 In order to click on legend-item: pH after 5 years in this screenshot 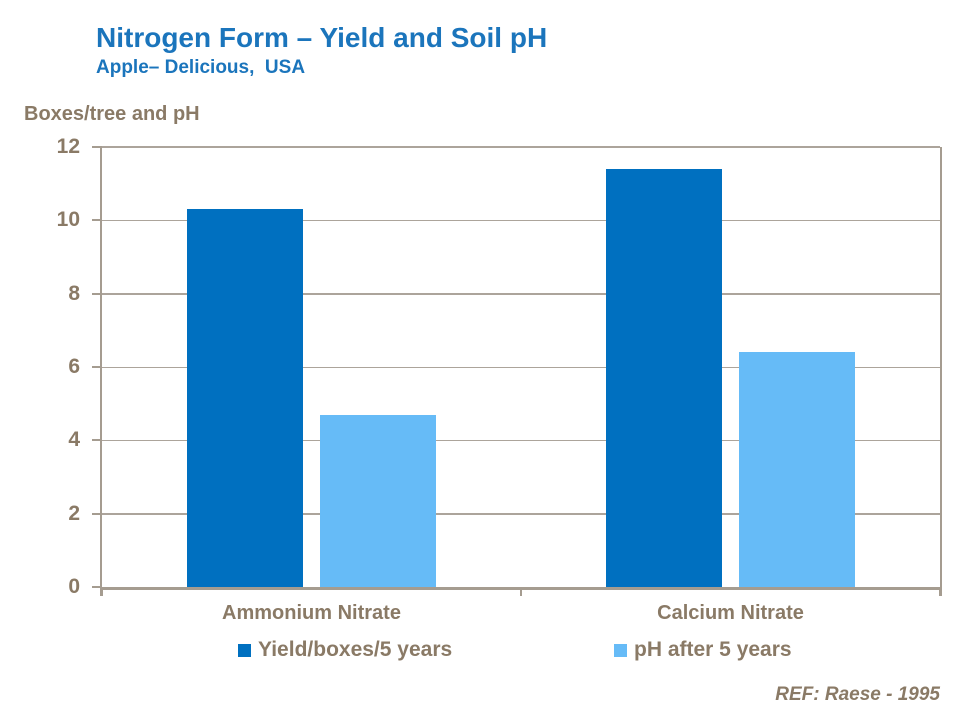, I will do `click(703, 650)`.